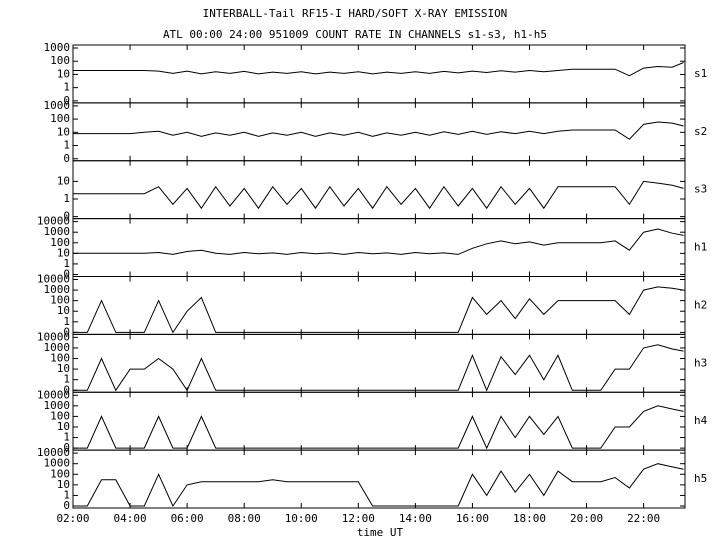 The height and width of the screenshot is (550, 720). What do you see at coordinates (701, 420) in the screenshot?
I see `panel-name: h4` at bounding box center [701, 420].